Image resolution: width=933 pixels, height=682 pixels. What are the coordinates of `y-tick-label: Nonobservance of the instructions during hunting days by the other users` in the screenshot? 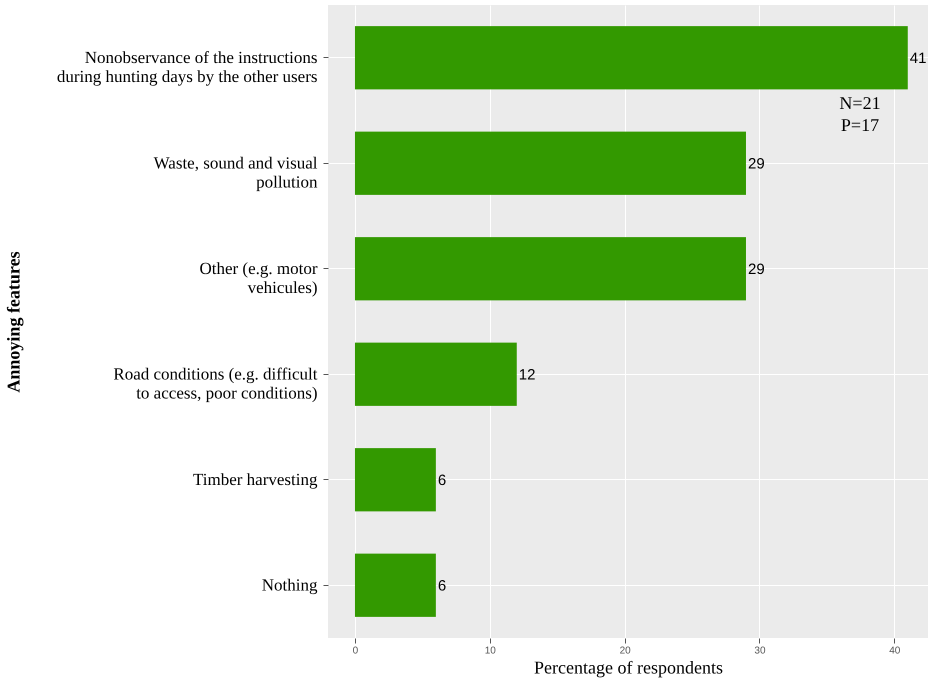 It's located at (187, 67).